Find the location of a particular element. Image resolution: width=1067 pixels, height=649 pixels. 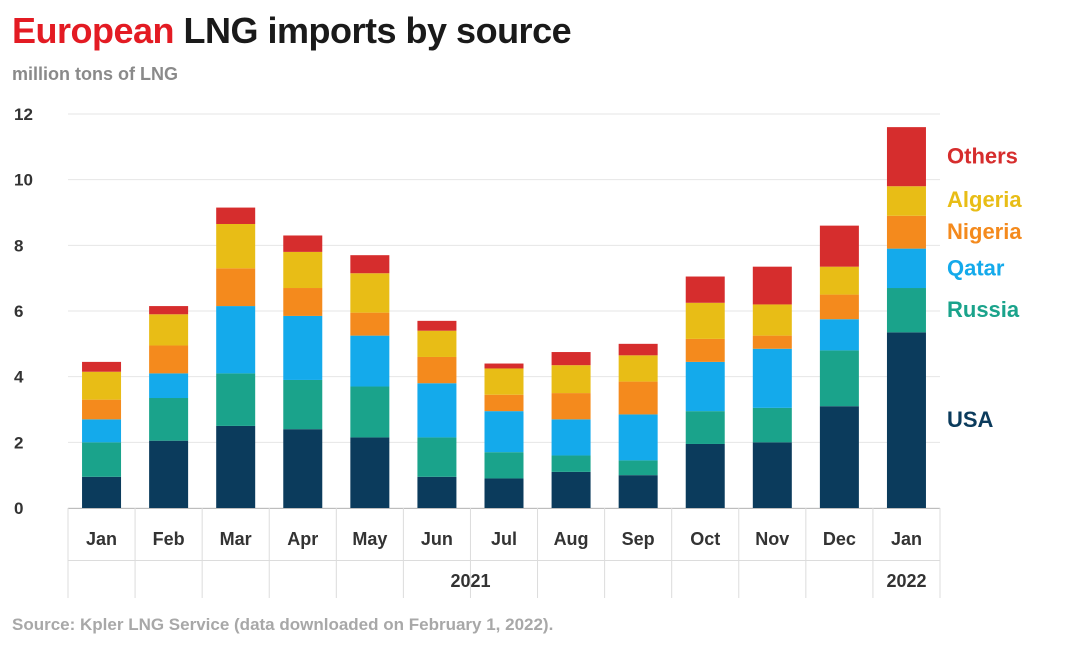

x-tick-label: Feb is located at coordinates (169, 539).